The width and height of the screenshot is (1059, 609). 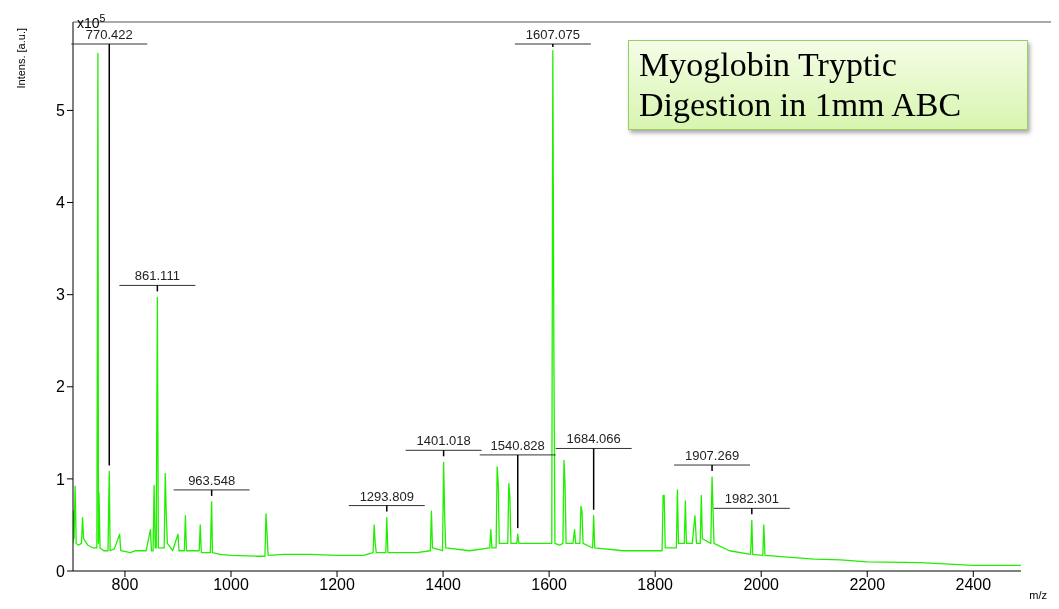 What do you see at coordinates (655, 585) in the screenshot?
I see `x-tick-label: 1800` at bounding box center [655, 585].